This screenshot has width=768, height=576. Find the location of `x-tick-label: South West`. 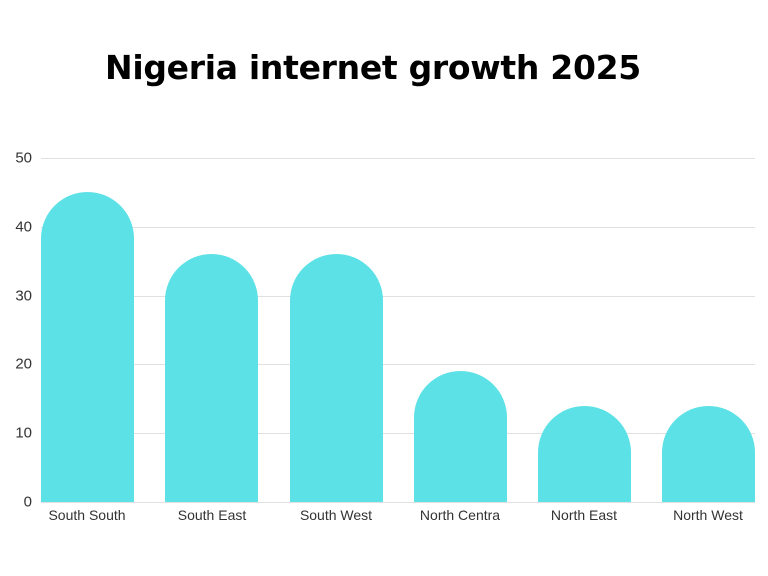

x-tick-label: South West is located at coordinates (336, 515).